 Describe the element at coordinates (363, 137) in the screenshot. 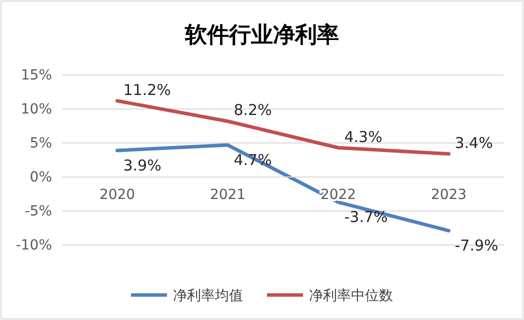

I see `data-label: 4.3%` at that location.